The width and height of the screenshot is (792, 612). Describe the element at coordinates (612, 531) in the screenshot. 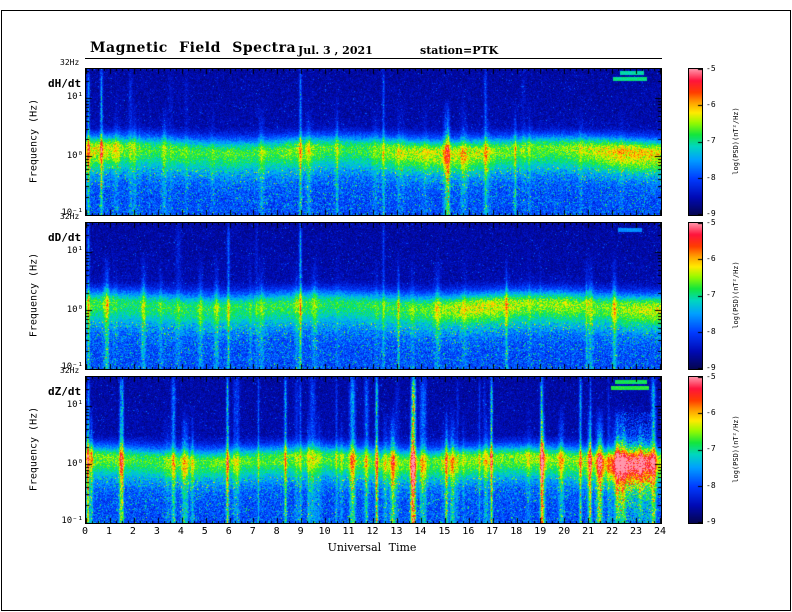

I see `x-tick-label: 22` at that location.